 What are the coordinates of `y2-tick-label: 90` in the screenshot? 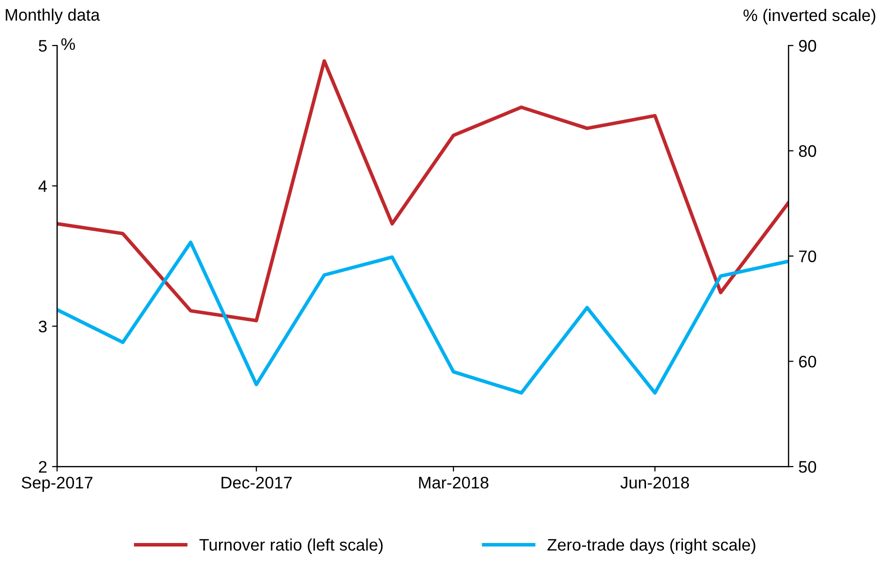 It's located at (807, 46).